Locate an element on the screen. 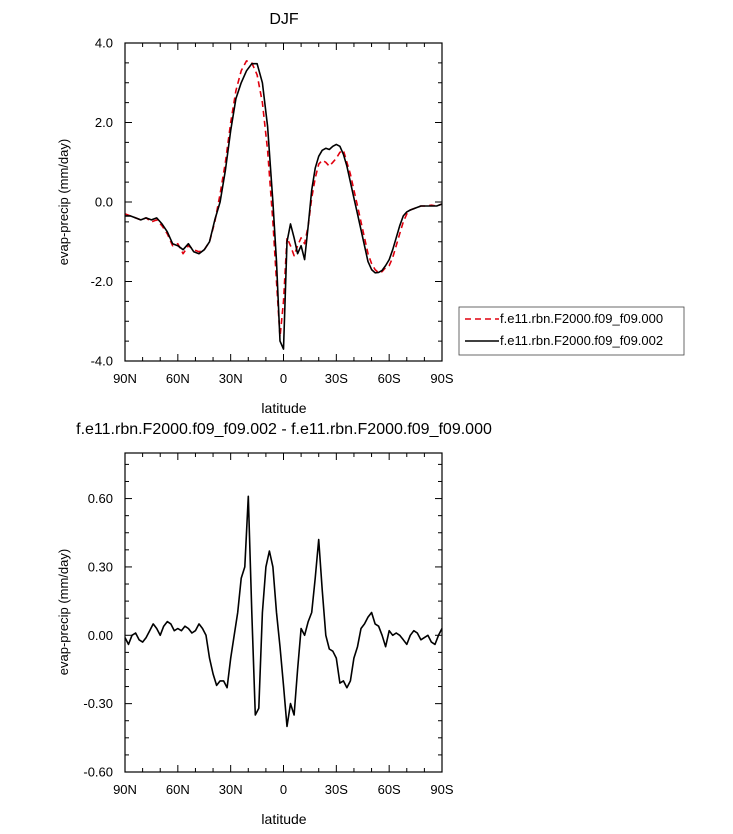  chart-title: DJF is located at coordinates (284, 19).